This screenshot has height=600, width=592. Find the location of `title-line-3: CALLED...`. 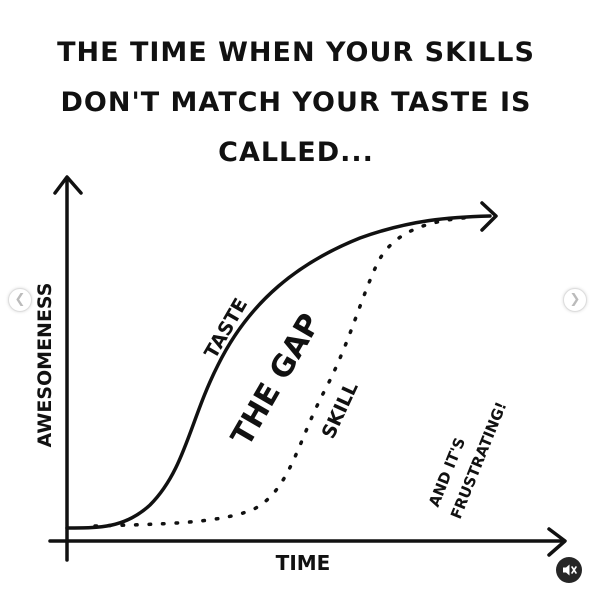

title-line-3: CALLED... is located at coordinates (296, 152).